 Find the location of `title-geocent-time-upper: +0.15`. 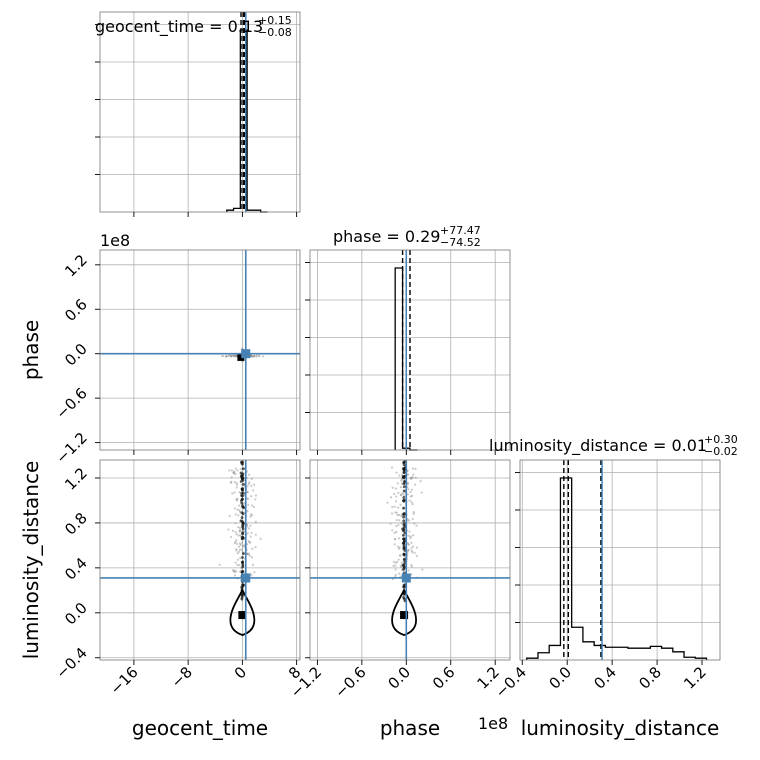

title-geocent-time-upper: +0.15 is located at coordinates (275, 20).